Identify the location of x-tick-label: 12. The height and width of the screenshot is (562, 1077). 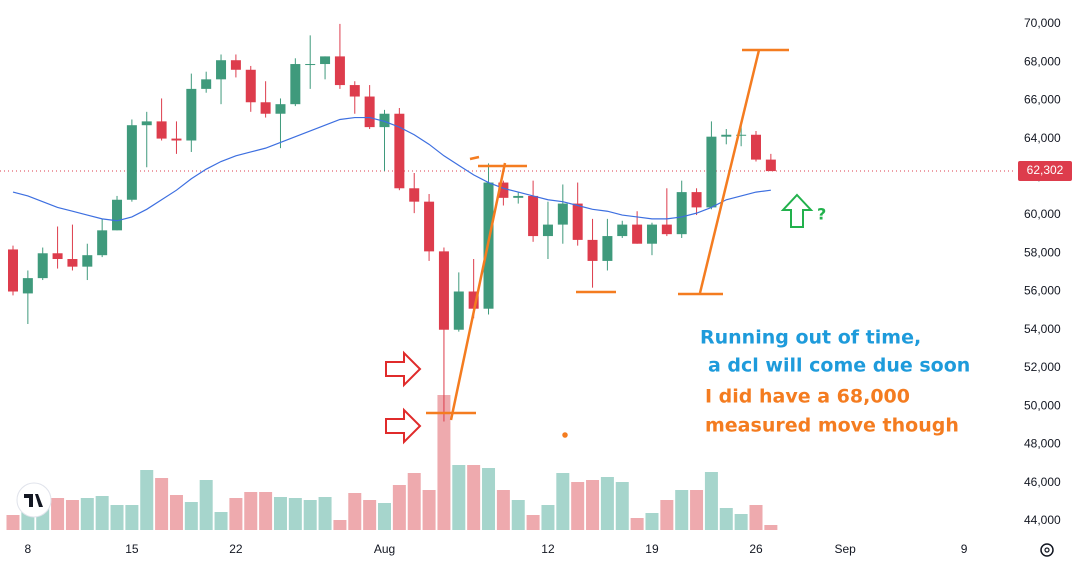
(548, 549).